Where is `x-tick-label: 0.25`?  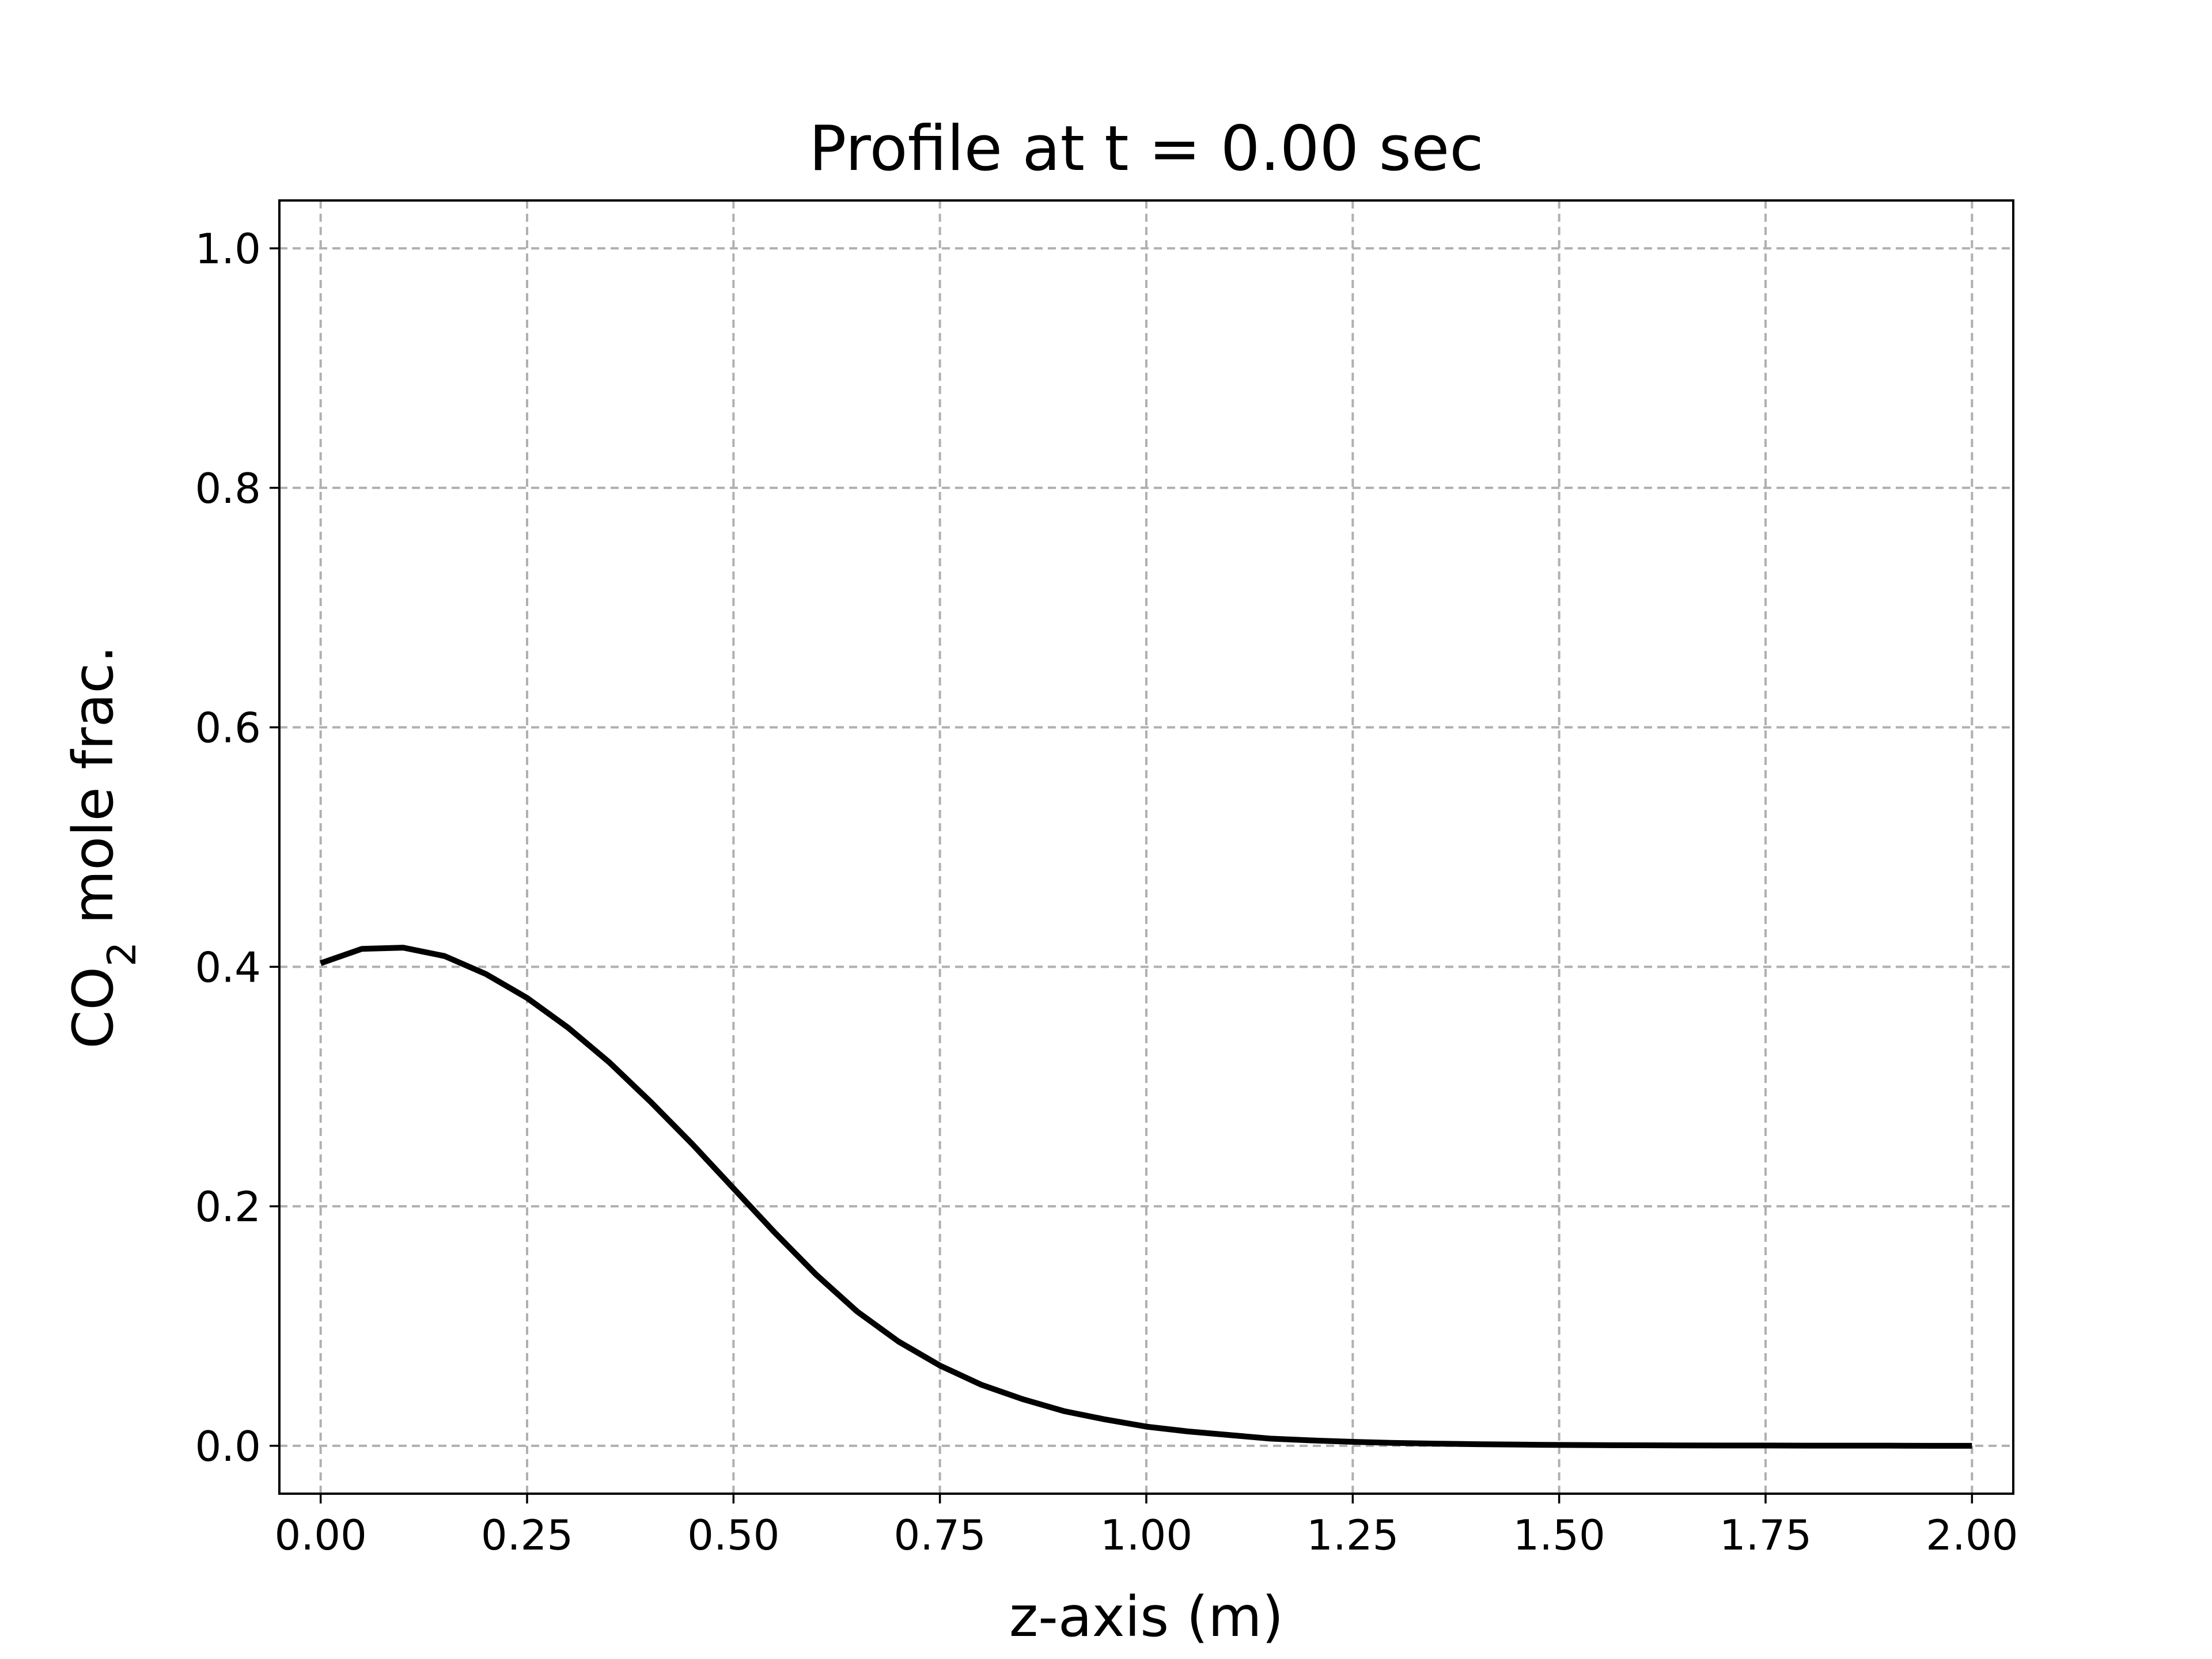 x-tick-label: 0.25 is located at coordinates (527, 1535).